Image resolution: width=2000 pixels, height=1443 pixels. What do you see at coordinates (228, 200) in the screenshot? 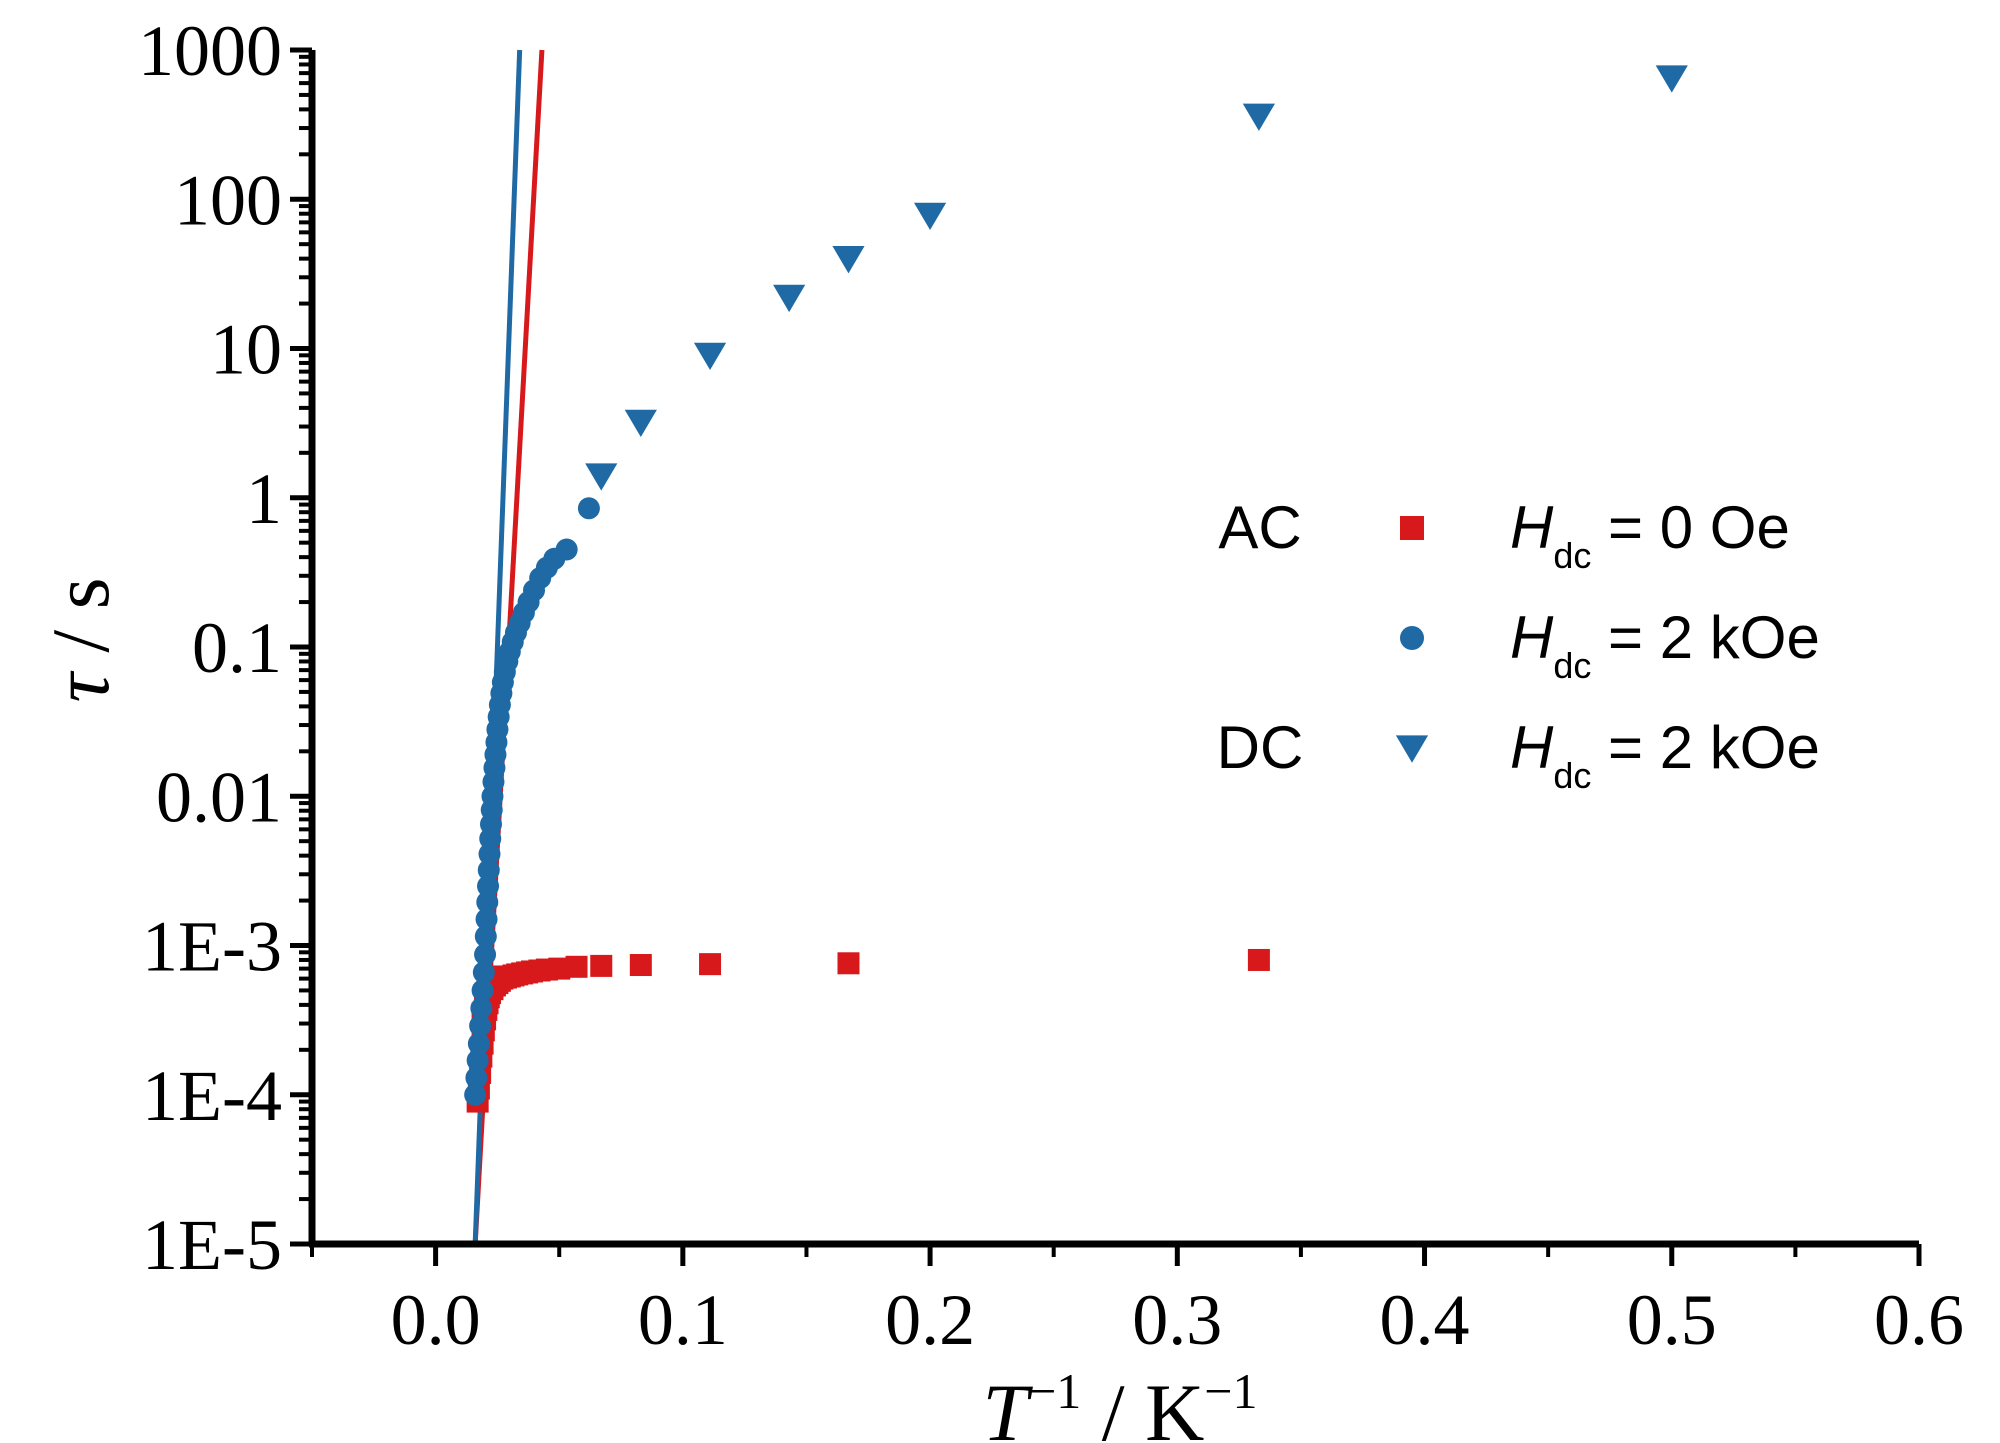
I see `y-tick-label: 100` at bounding box center [228, 200].